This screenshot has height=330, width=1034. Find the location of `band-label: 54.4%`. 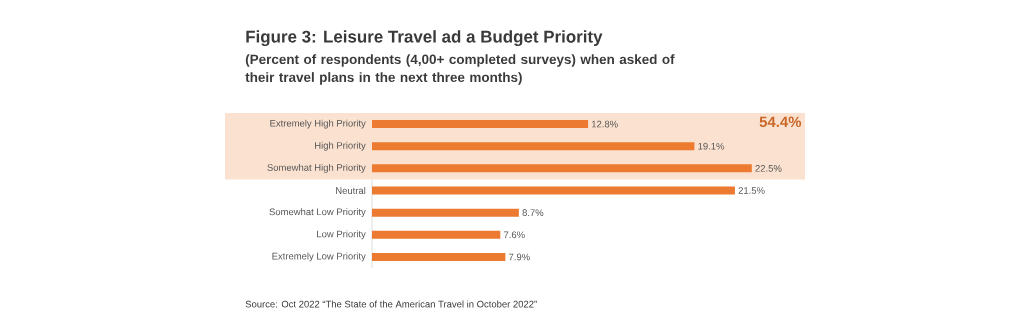

band-label: 54.4% is located at coordinates (780, 122).